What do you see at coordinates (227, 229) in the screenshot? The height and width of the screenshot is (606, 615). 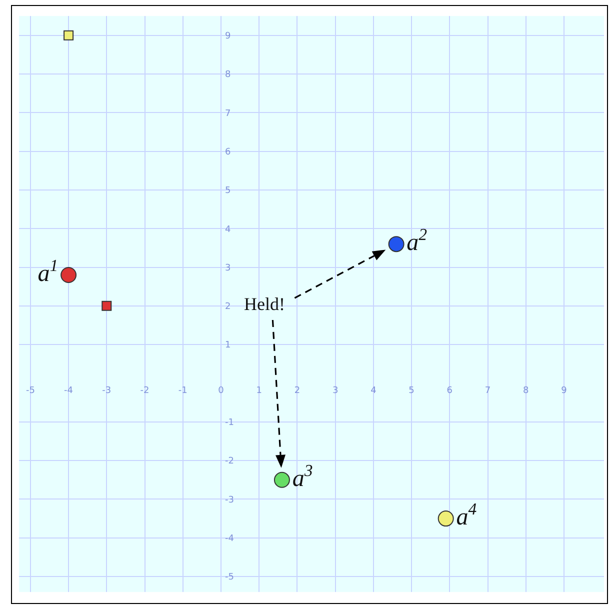 I see `y-tick-label: 4` at bounding box center [227, 229].